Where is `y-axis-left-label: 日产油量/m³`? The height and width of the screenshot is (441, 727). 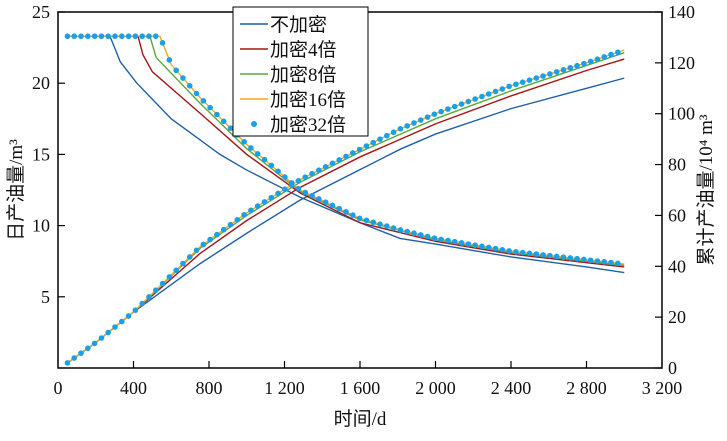
y-axis-left-label: 日产油量/m³ is located at coordinates (16, 190).